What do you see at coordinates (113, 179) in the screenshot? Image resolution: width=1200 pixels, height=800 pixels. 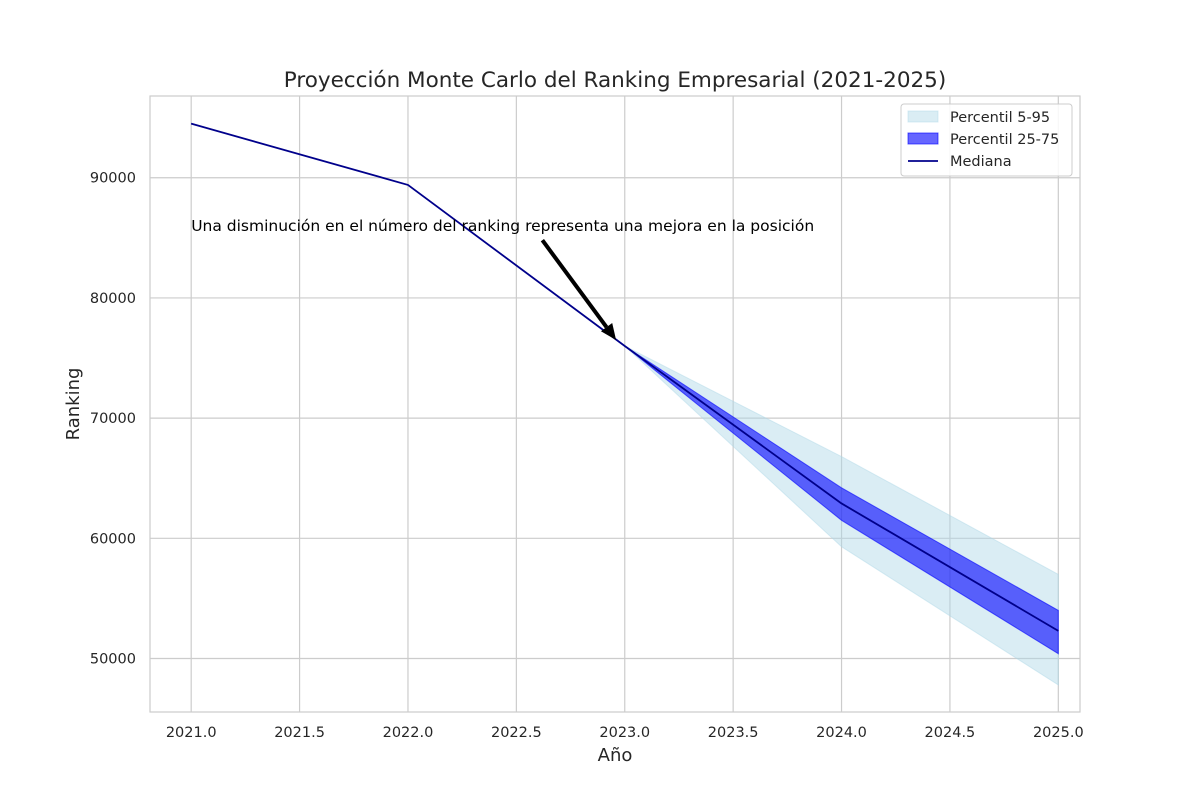 I see `y-tick-label: 90000` at bounding box center [113, 179].